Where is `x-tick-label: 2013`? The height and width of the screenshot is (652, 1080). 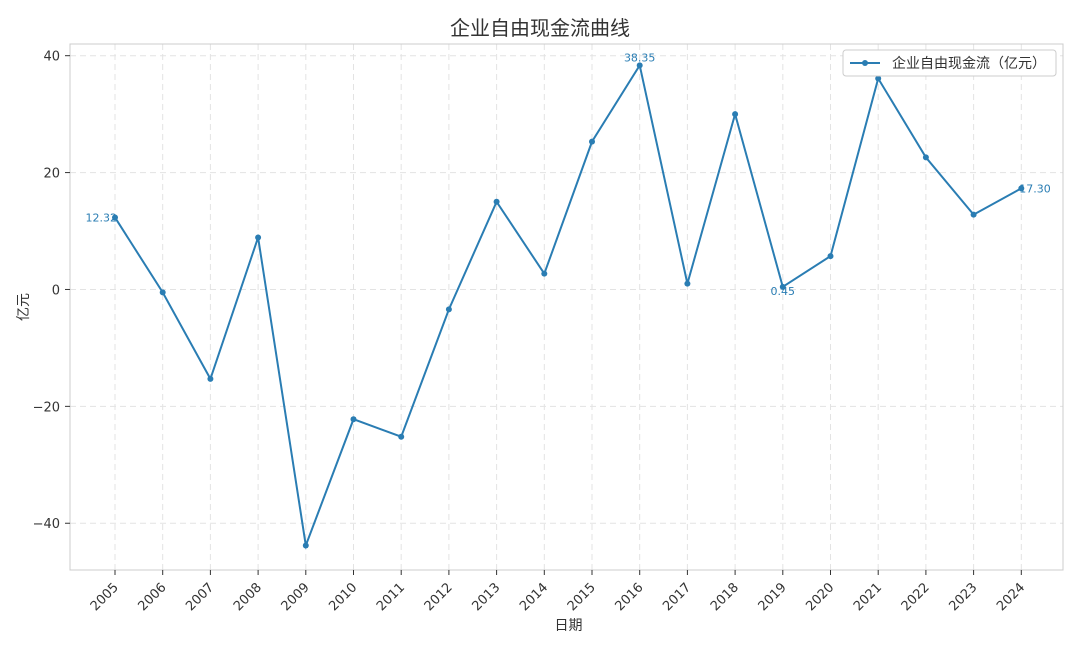 x-tick-label: 2013 is located at coordinates (486, 597).